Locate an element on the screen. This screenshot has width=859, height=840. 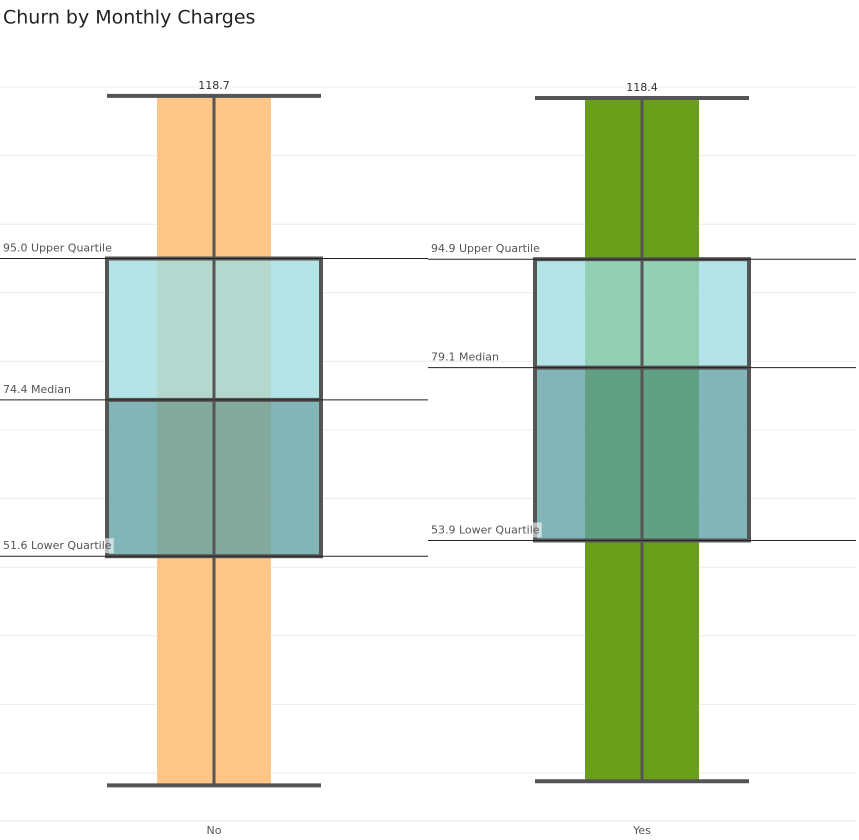
chart-title: Churn by Monthly Charges is located at coordinates (129, 18).